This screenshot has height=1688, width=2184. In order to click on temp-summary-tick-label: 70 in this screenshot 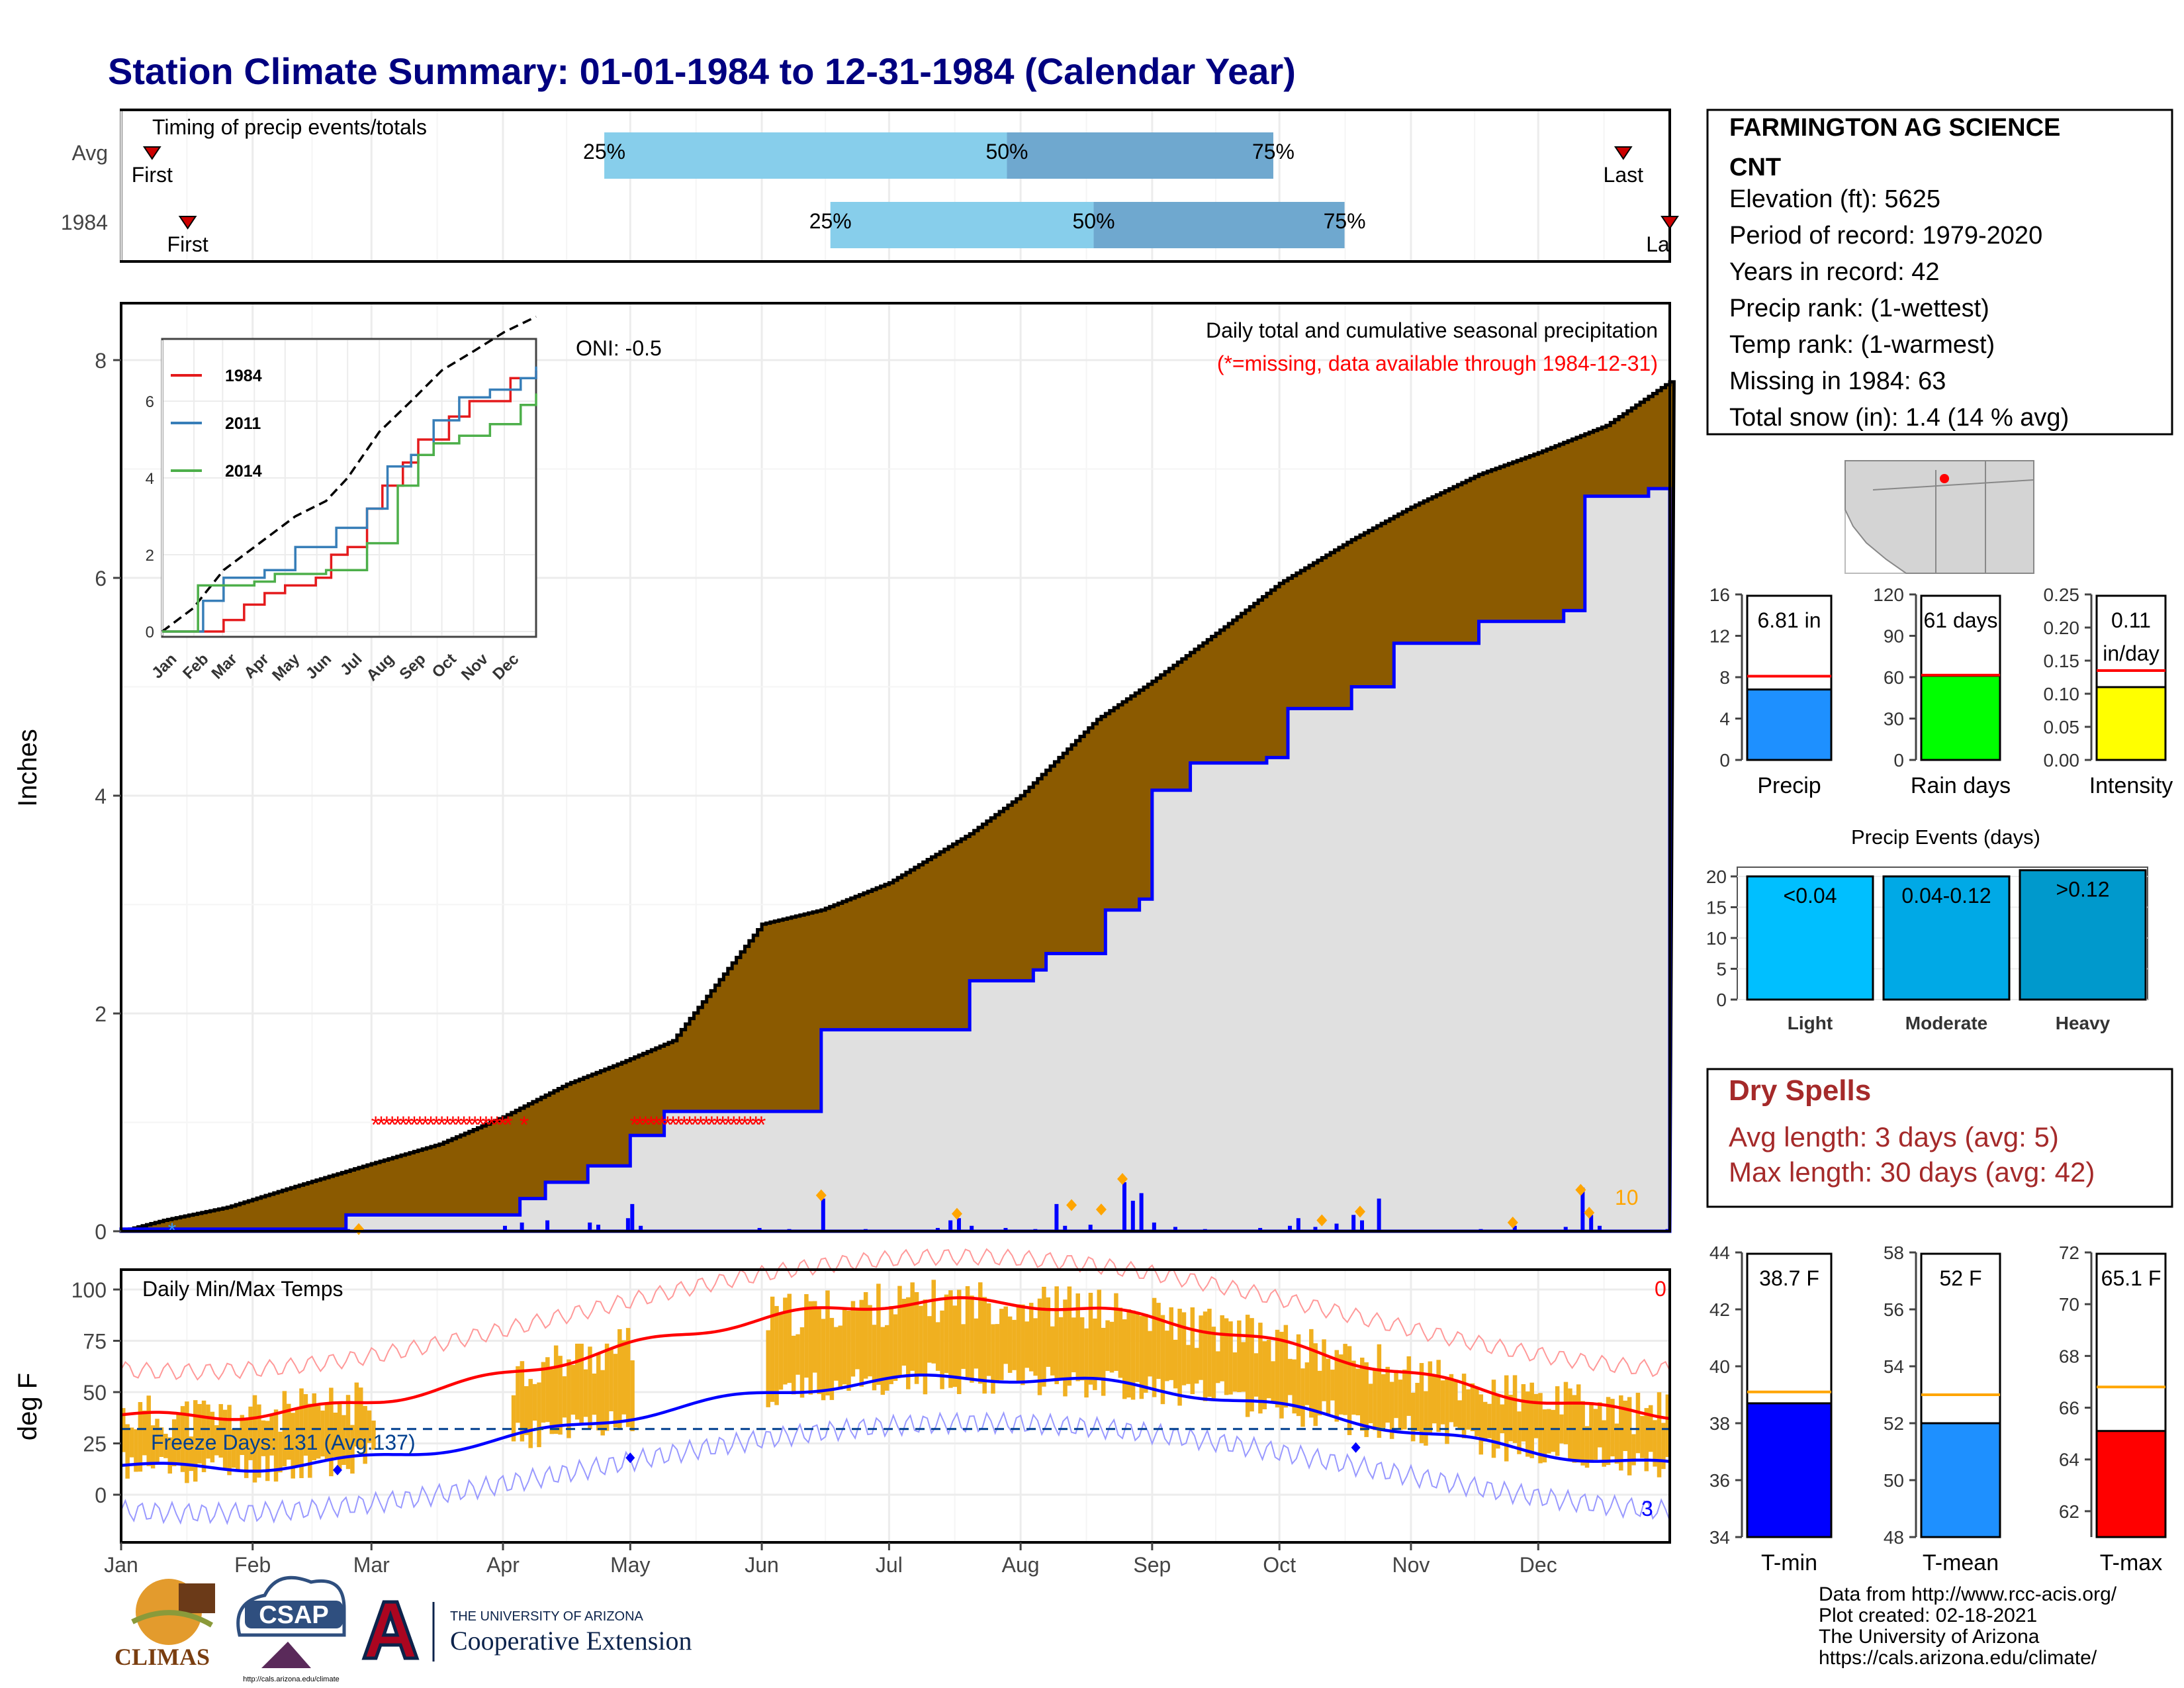, I will do `click(2069, 1304)`.